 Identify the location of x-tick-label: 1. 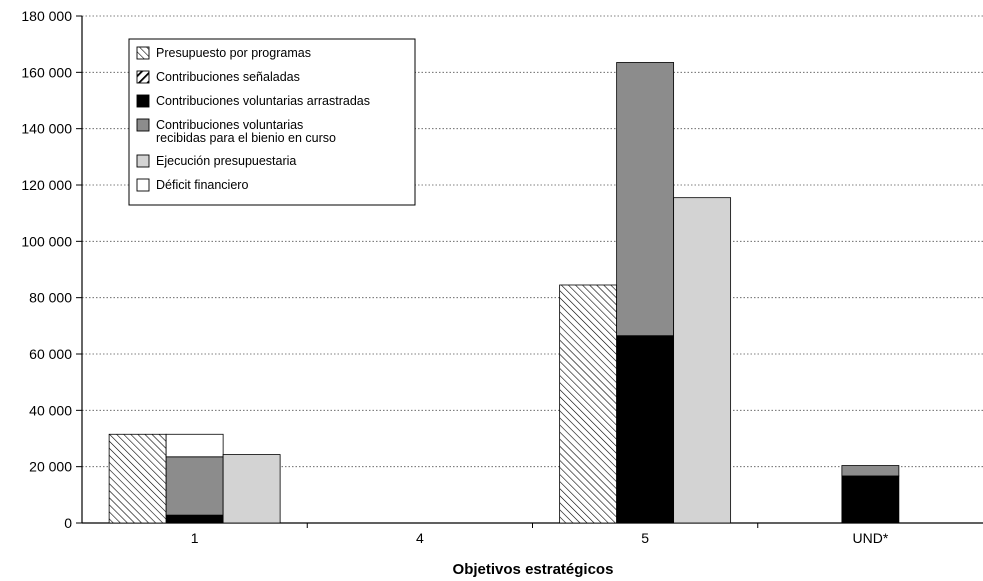
(195, 538).